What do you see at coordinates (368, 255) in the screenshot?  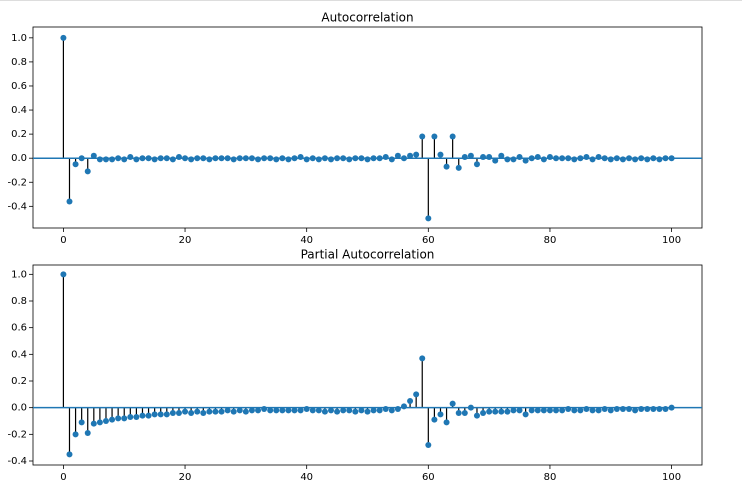 I see `chart-title: Partial Autocorrelation` at bounding box center [368, 255].